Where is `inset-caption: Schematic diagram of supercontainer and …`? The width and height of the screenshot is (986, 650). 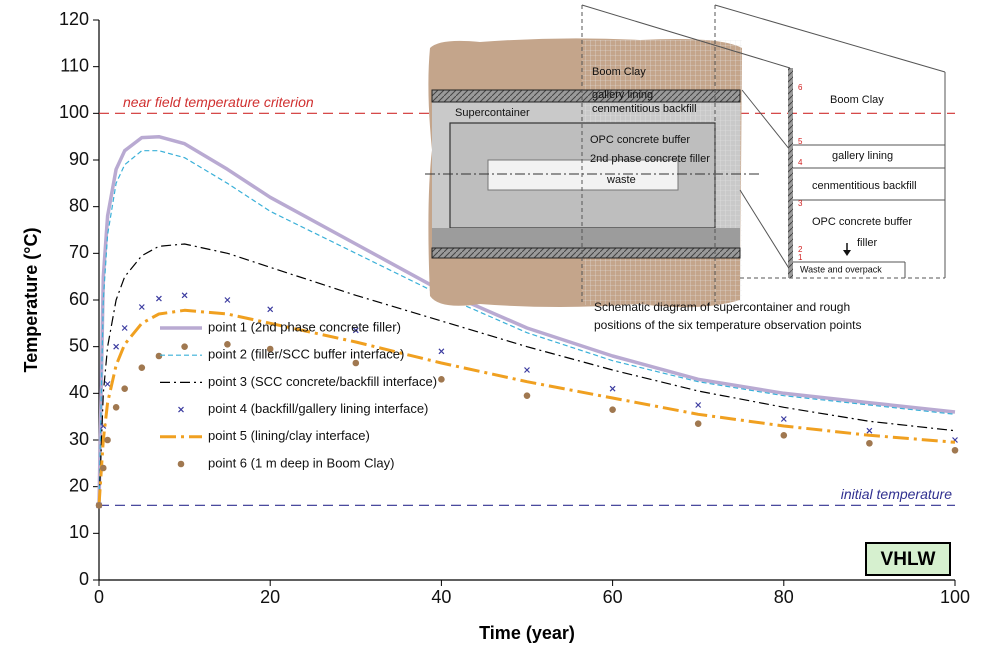
inset-caption: Schematic diagram of supercontainer and … is located at coordinates (722, 307).